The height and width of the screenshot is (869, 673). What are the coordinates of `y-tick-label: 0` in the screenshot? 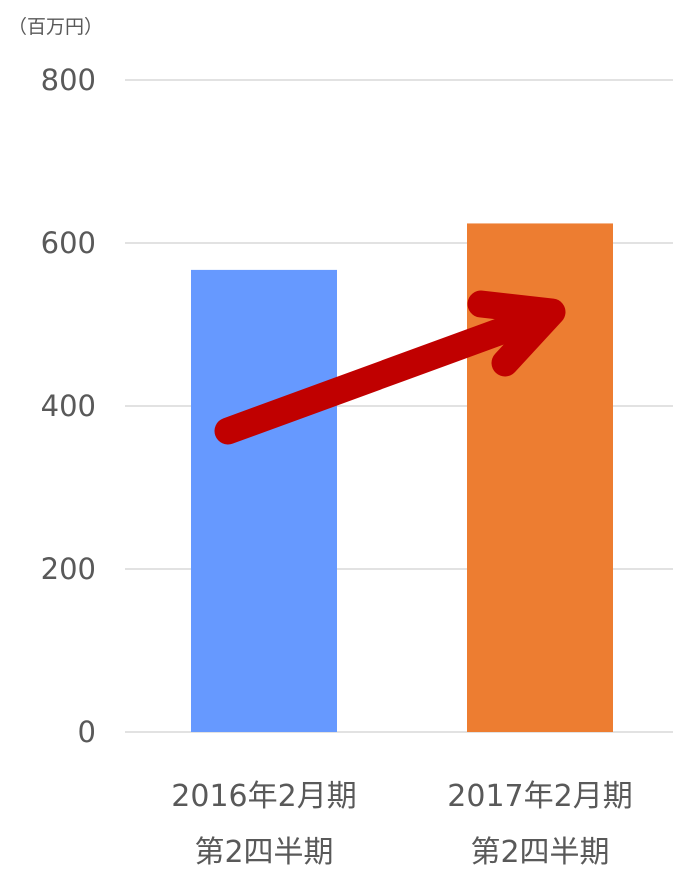 It's located at (87, 732).